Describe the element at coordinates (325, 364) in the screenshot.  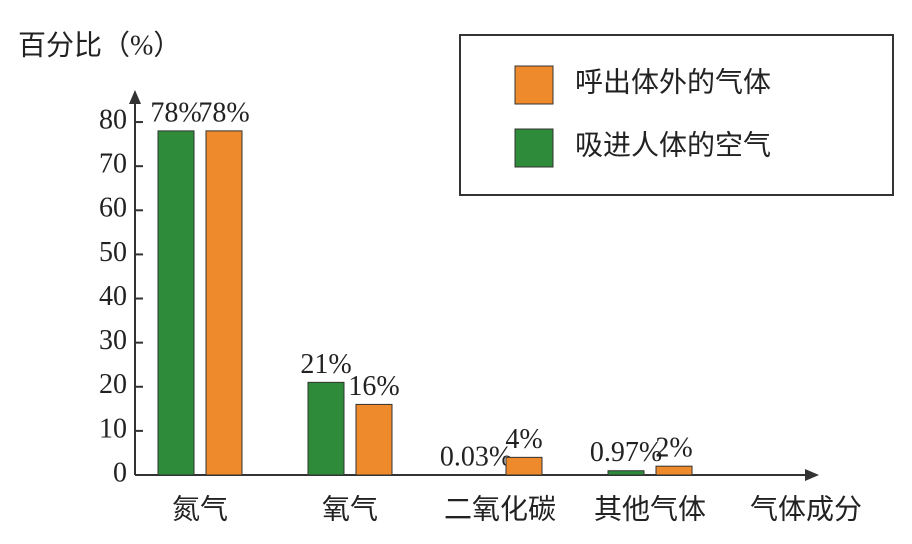
I see `data-label: 21%` at that location.